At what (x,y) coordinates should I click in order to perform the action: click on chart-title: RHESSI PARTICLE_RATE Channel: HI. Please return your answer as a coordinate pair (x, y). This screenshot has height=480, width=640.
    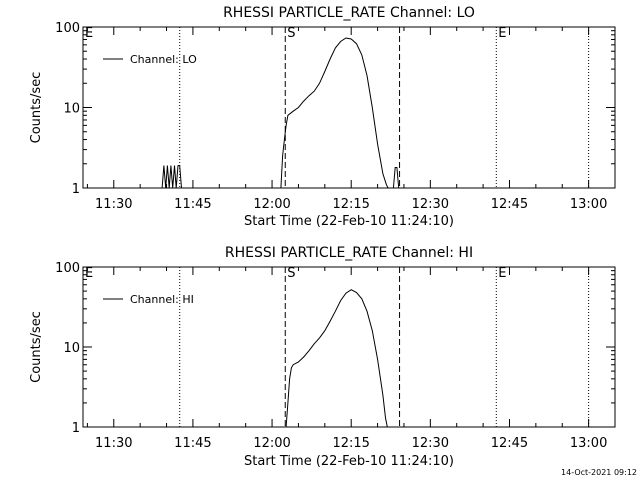
    Looking at the image, I should click on (349, 253).